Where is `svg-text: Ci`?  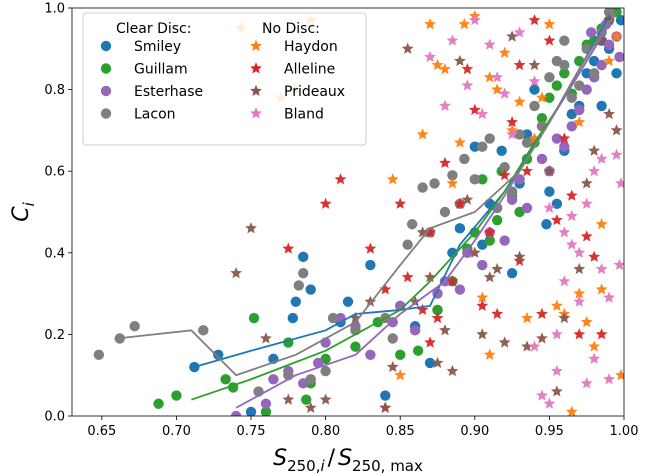 svg-text: Ci is located at coordinates (23, 211).